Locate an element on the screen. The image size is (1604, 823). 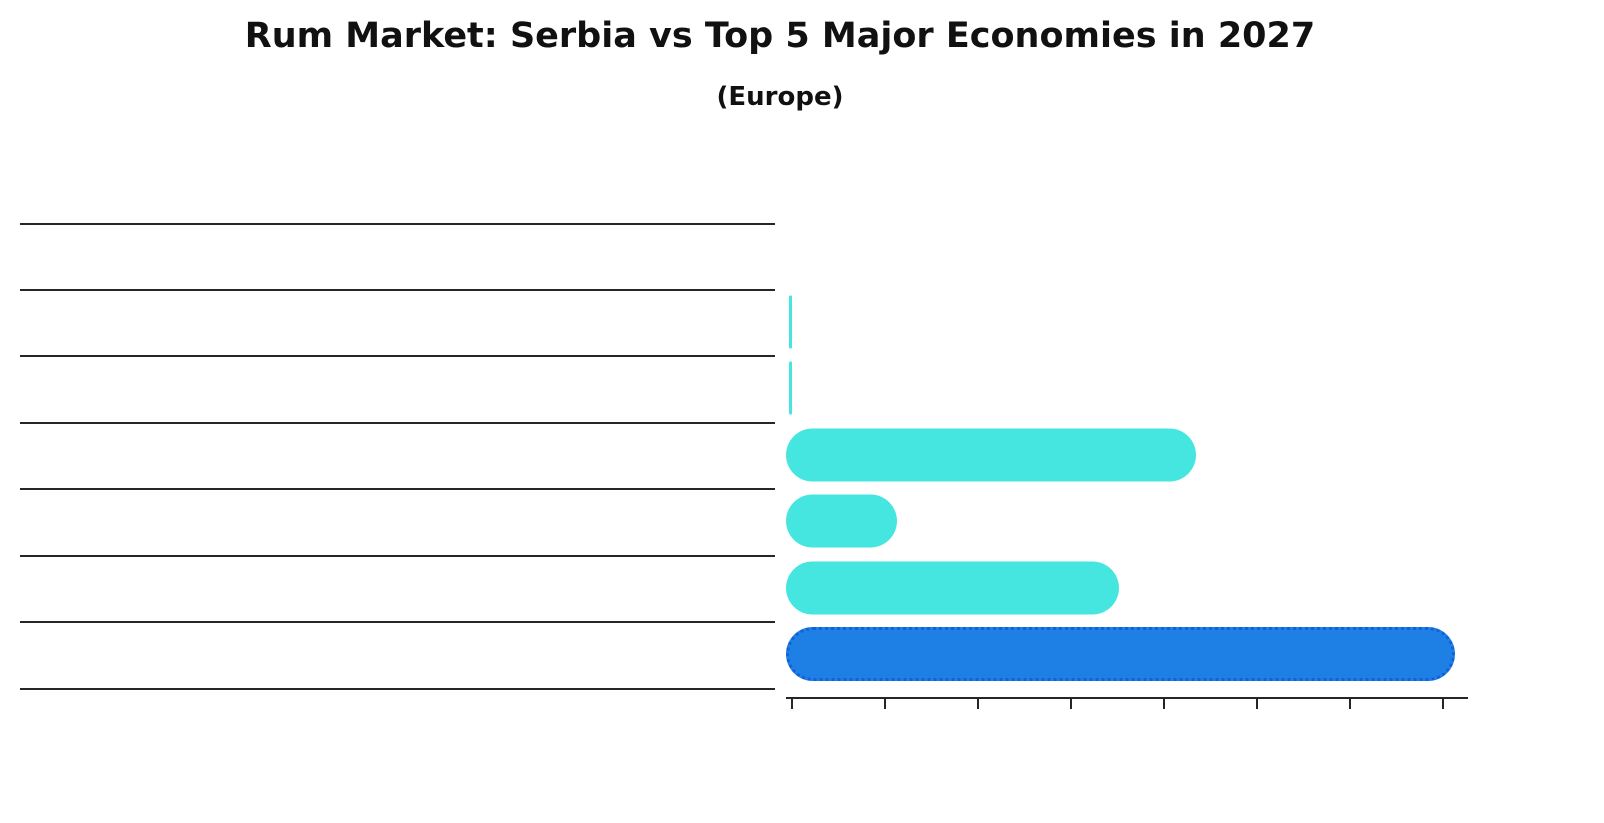
bar-italy is located at coordinates (841, 521).